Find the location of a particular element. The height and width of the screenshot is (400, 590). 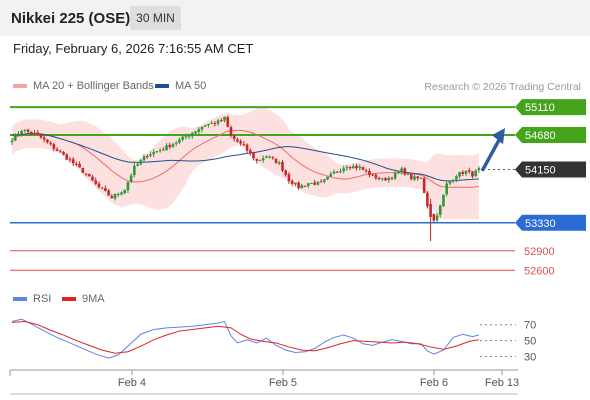

x-tick-label: Feb 5 is located at coordinates (283, 383).